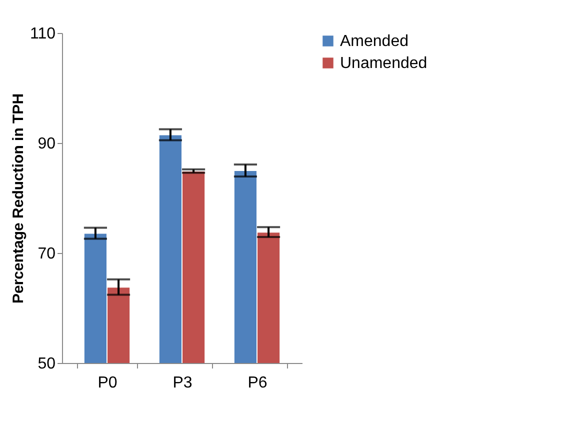 The width and height of the screenshot is (588, 429). Describe the element at coordinates (258, 383) in the screenshot. I see `x-tick-label: P6` at that location.